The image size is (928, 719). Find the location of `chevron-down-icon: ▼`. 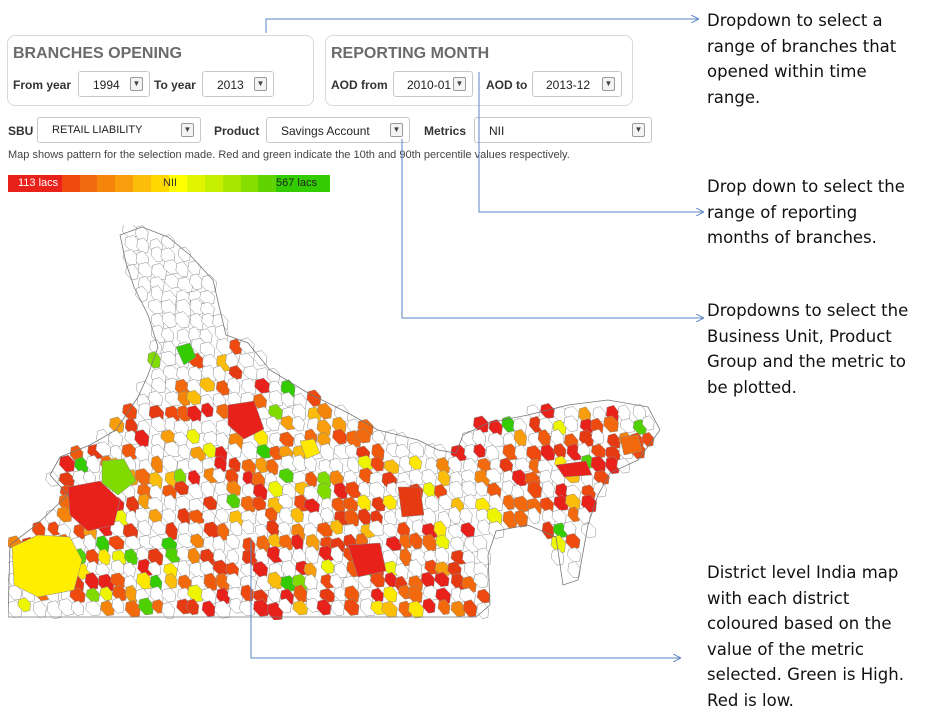

chevron-down-icon: ▼ is located at coordinates (608, 84).